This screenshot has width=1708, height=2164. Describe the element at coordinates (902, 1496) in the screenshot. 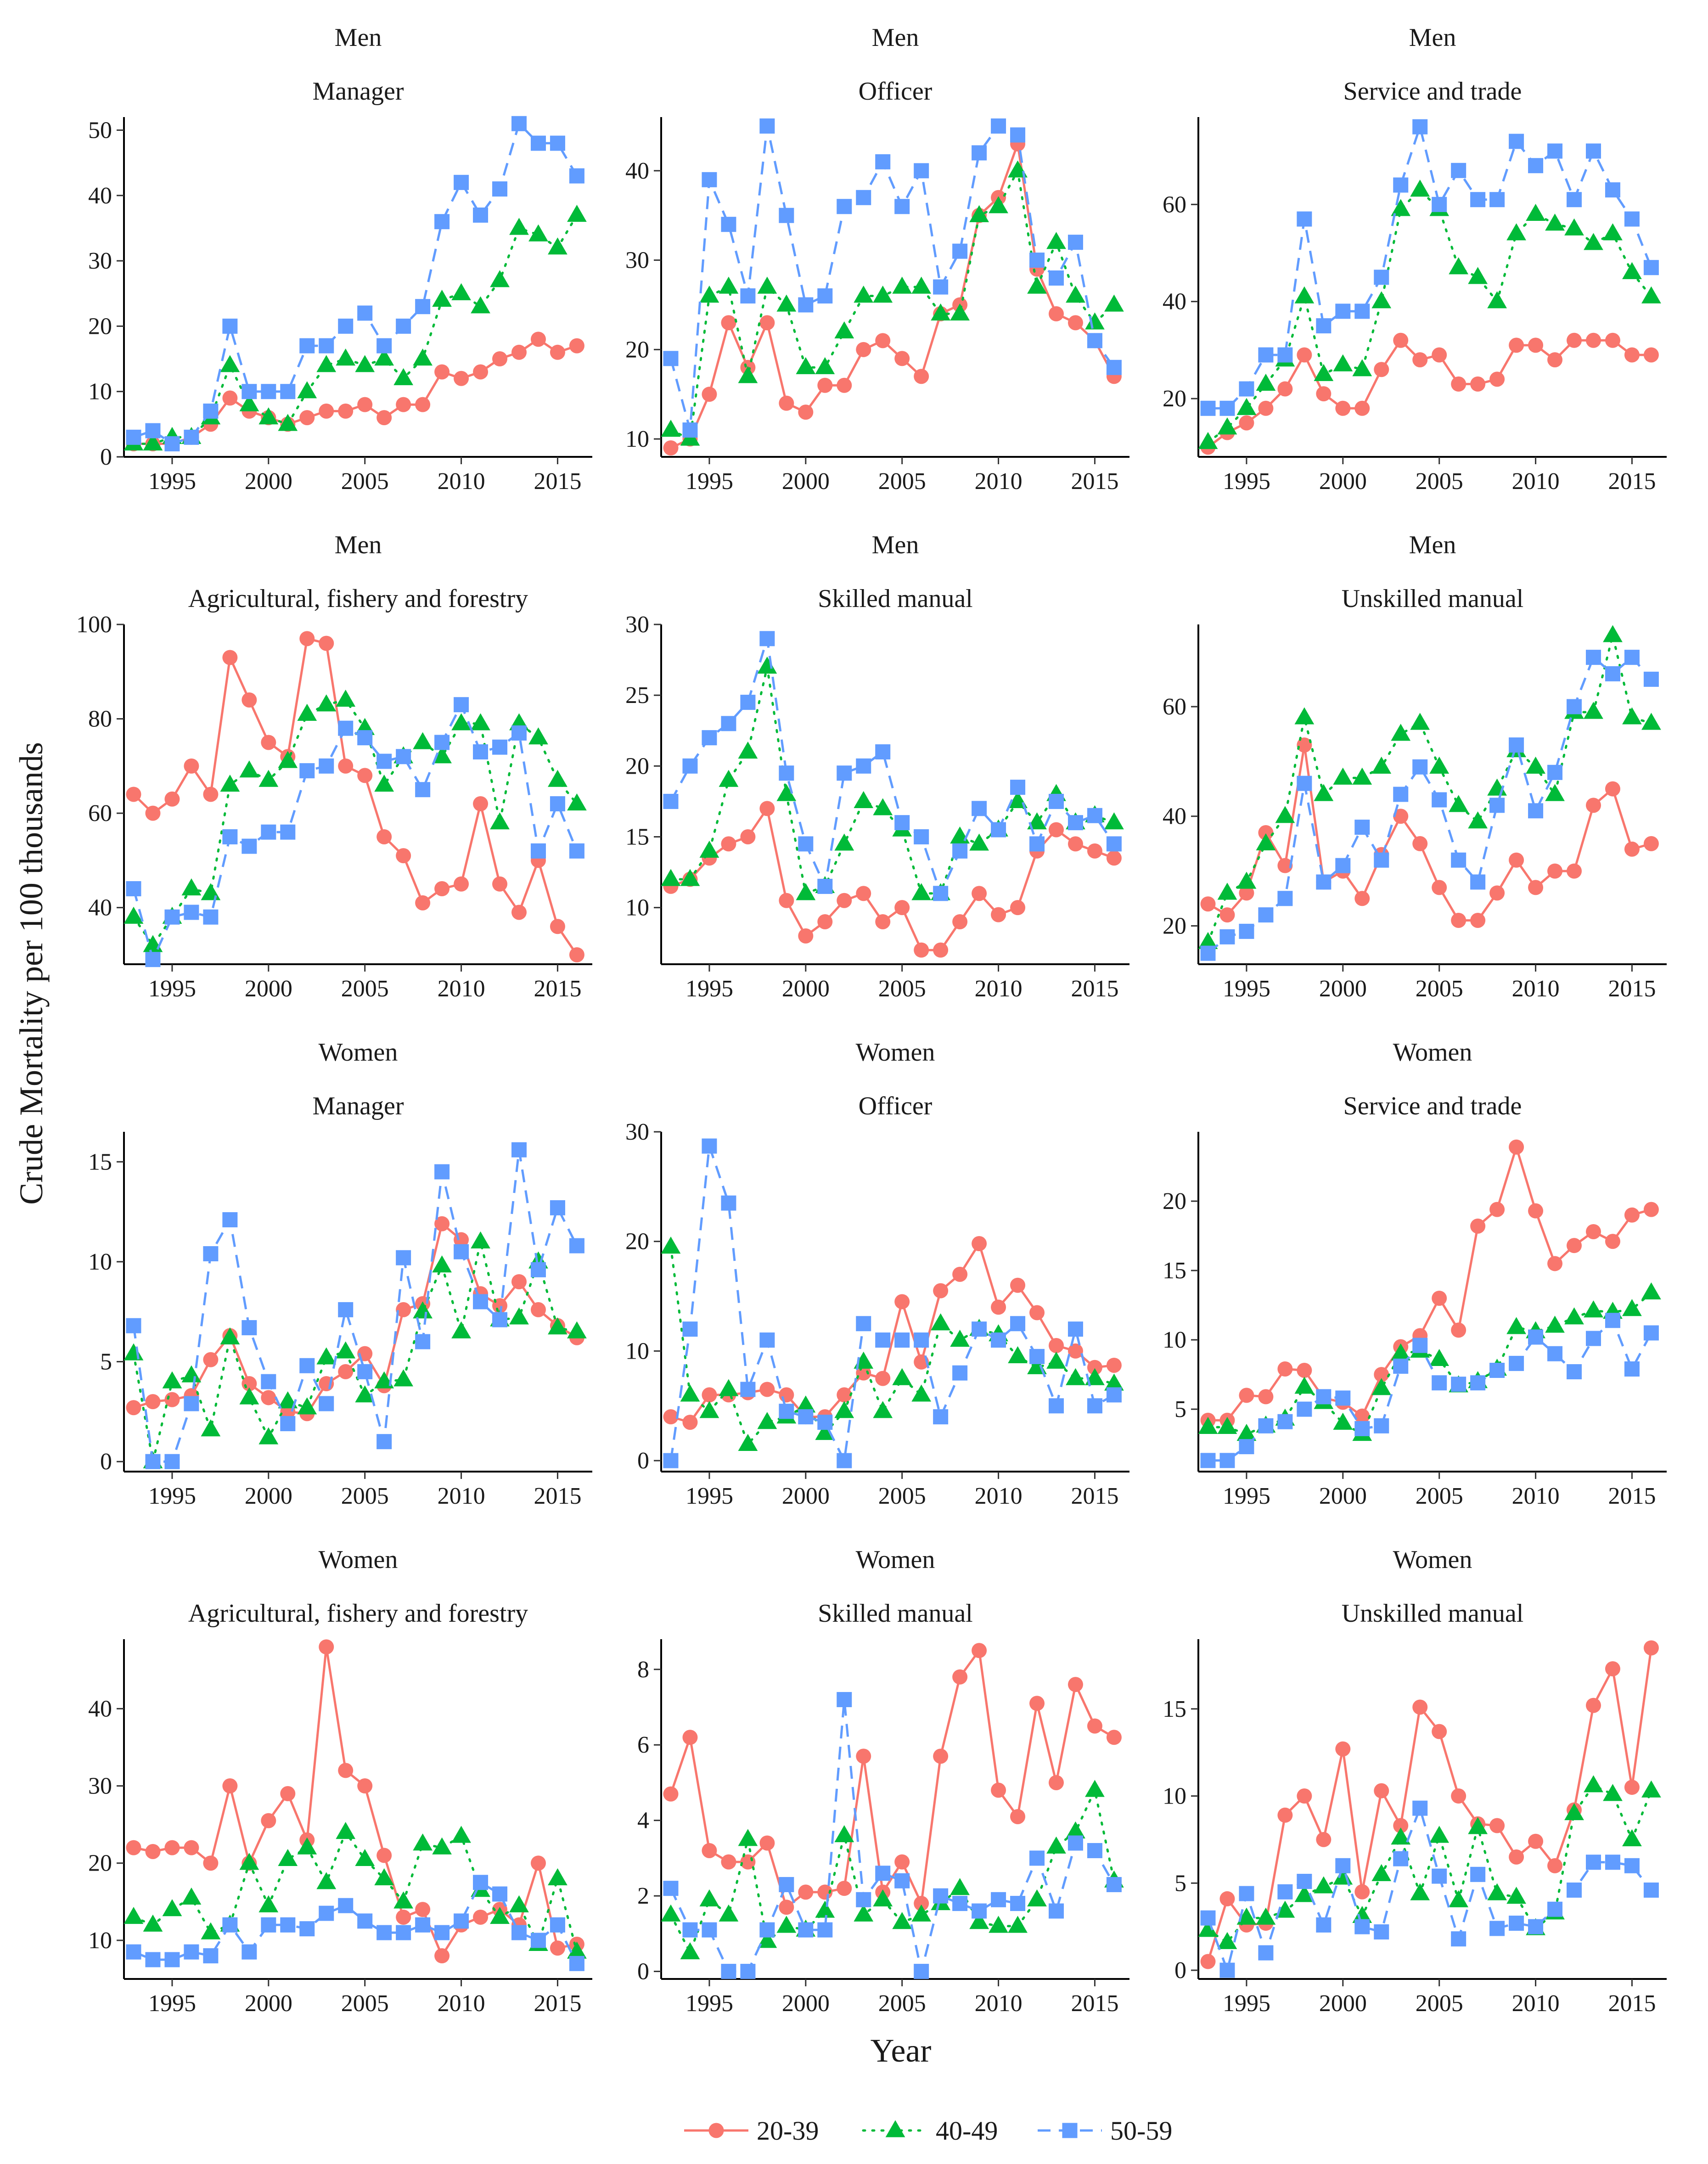

I see `x-tick-label: 2005` at that location.